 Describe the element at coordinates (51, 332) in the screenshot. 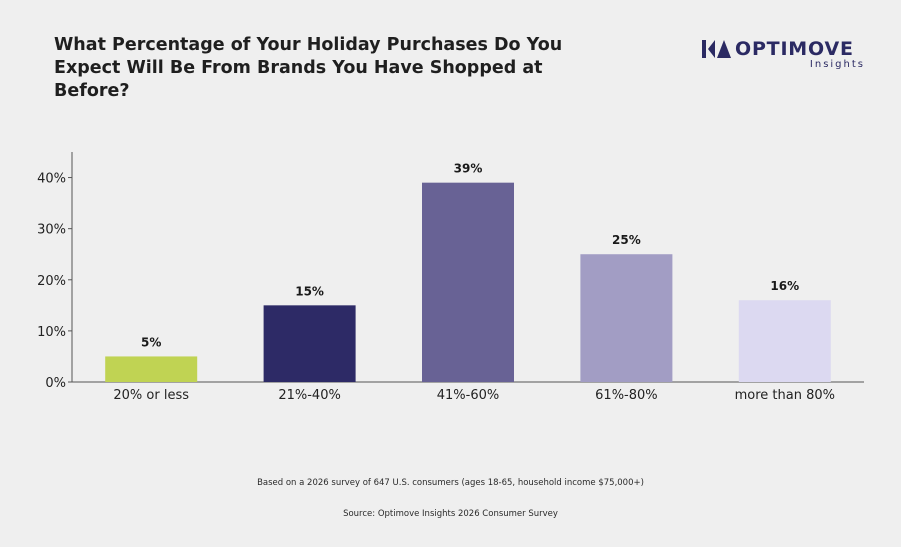

I see `y-tick-label: 10%` at that location.